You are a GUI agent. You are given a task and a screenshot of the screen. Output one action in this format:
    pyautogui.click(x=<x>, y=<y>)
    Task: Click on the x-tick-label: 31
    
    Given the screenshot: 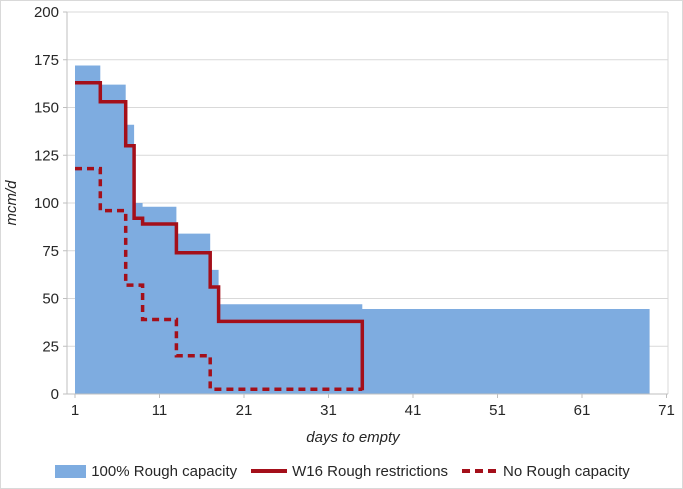 What is the action you would take?
    pyautogui.click(x=328, y=410)
    